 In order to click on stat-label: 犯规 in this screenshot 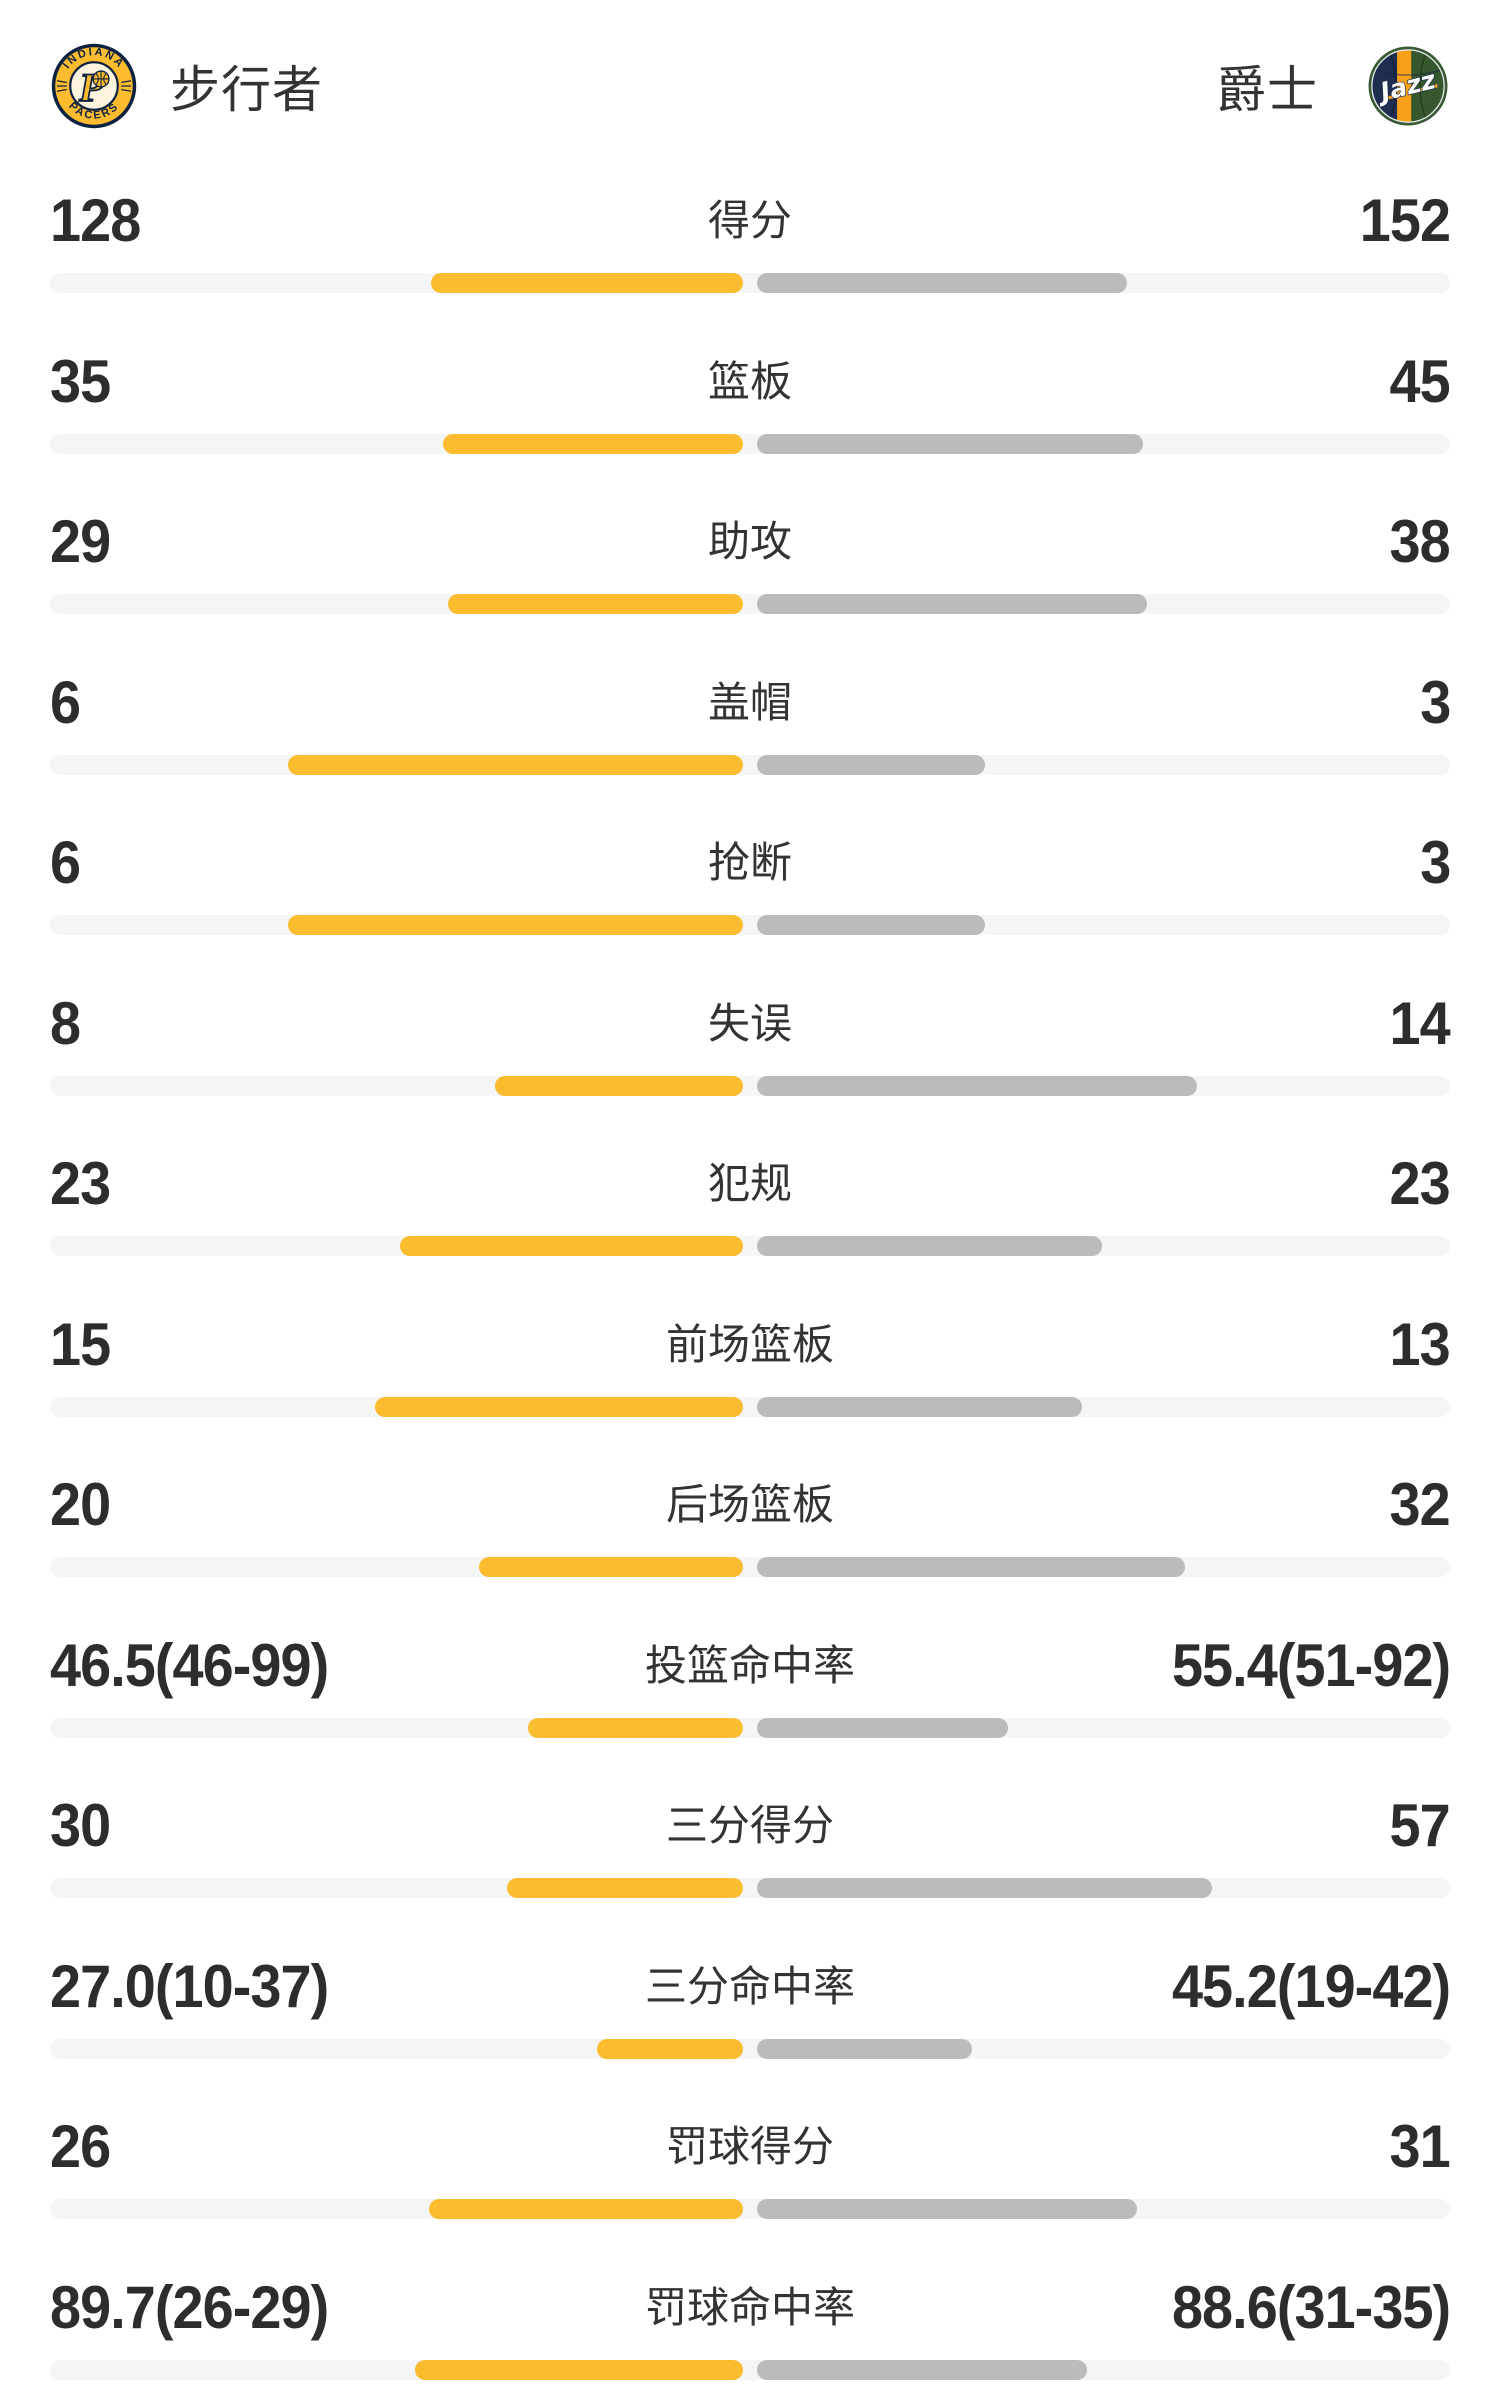, I will do `click(749, 1183)`.